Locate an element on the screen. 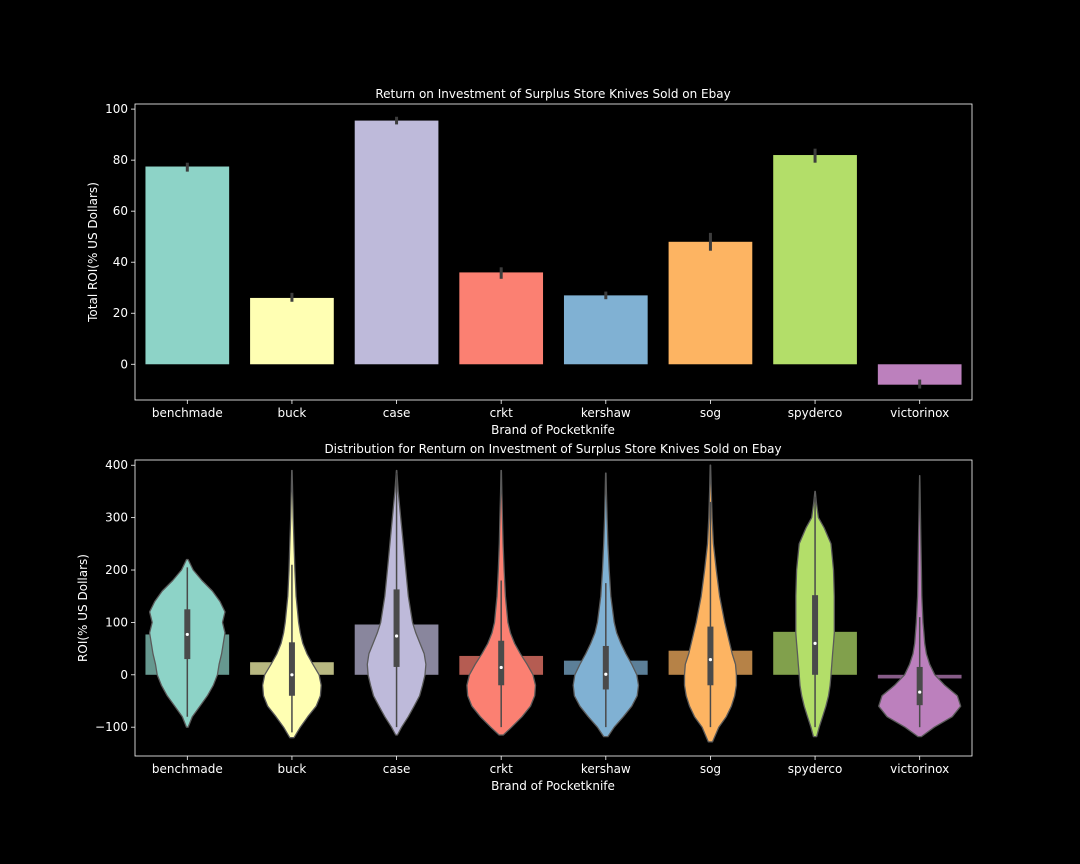  bar-y-tick-label: 100 is located at coordinates (116, 109).